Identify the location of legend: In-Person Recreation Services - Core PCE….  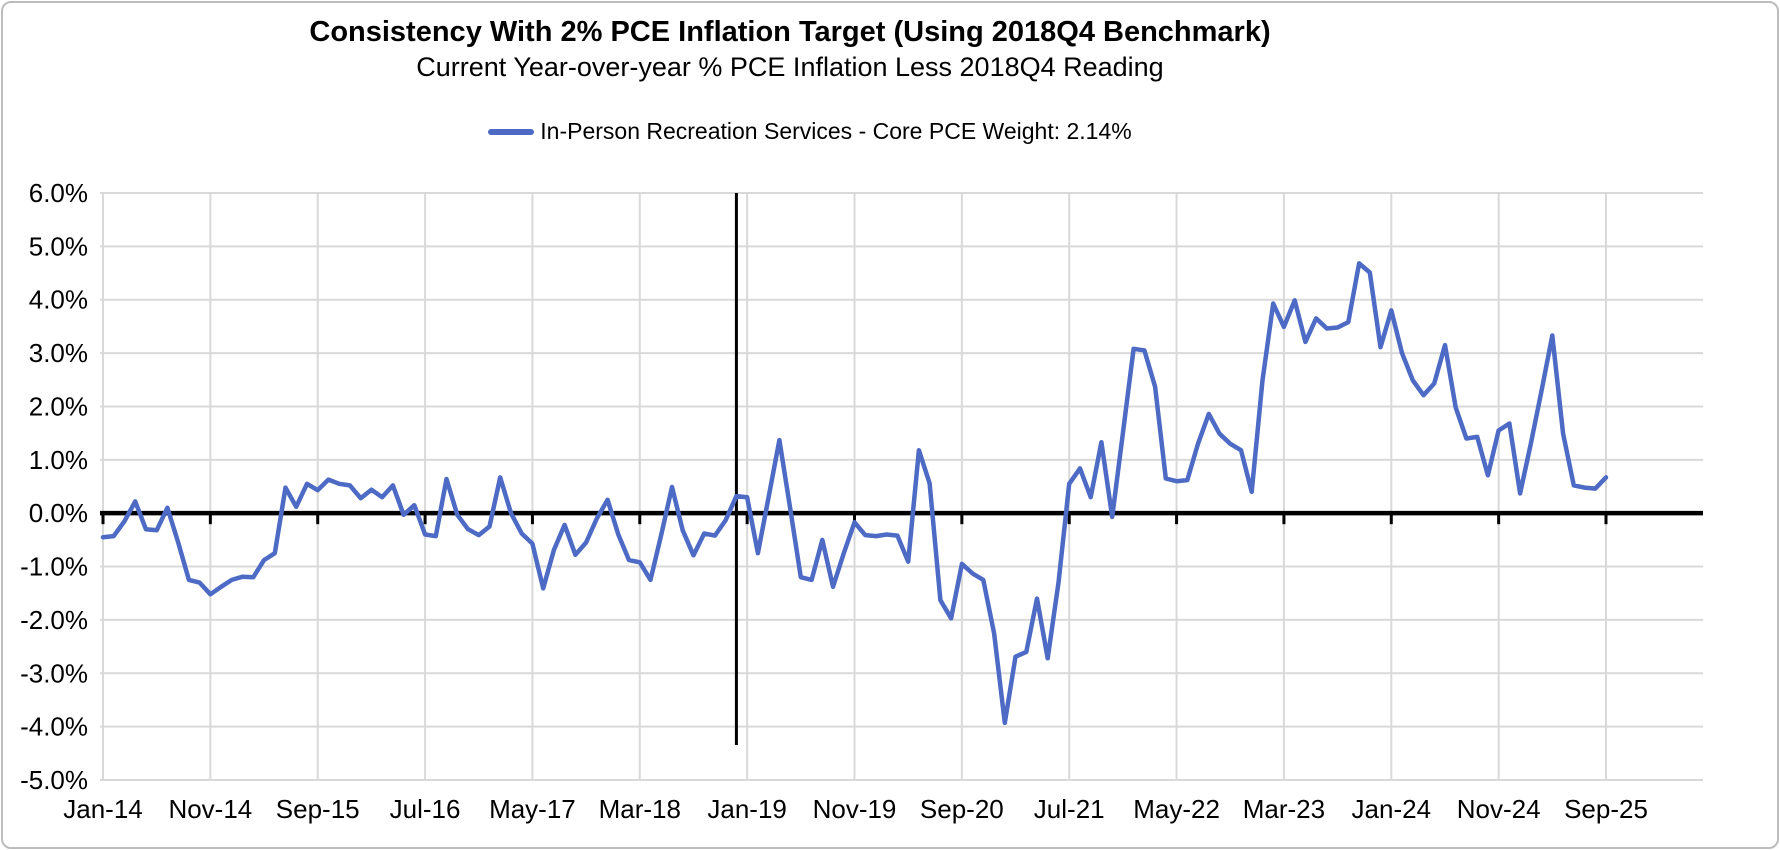
(810, 131).